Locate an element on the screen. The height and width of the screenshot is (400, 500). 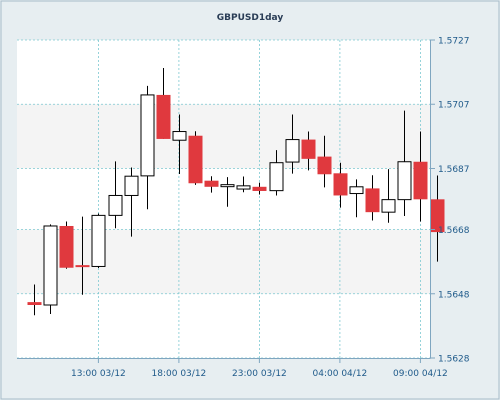
x-tick-label: 09:00 04/12 is located at coordinates (420, 374).